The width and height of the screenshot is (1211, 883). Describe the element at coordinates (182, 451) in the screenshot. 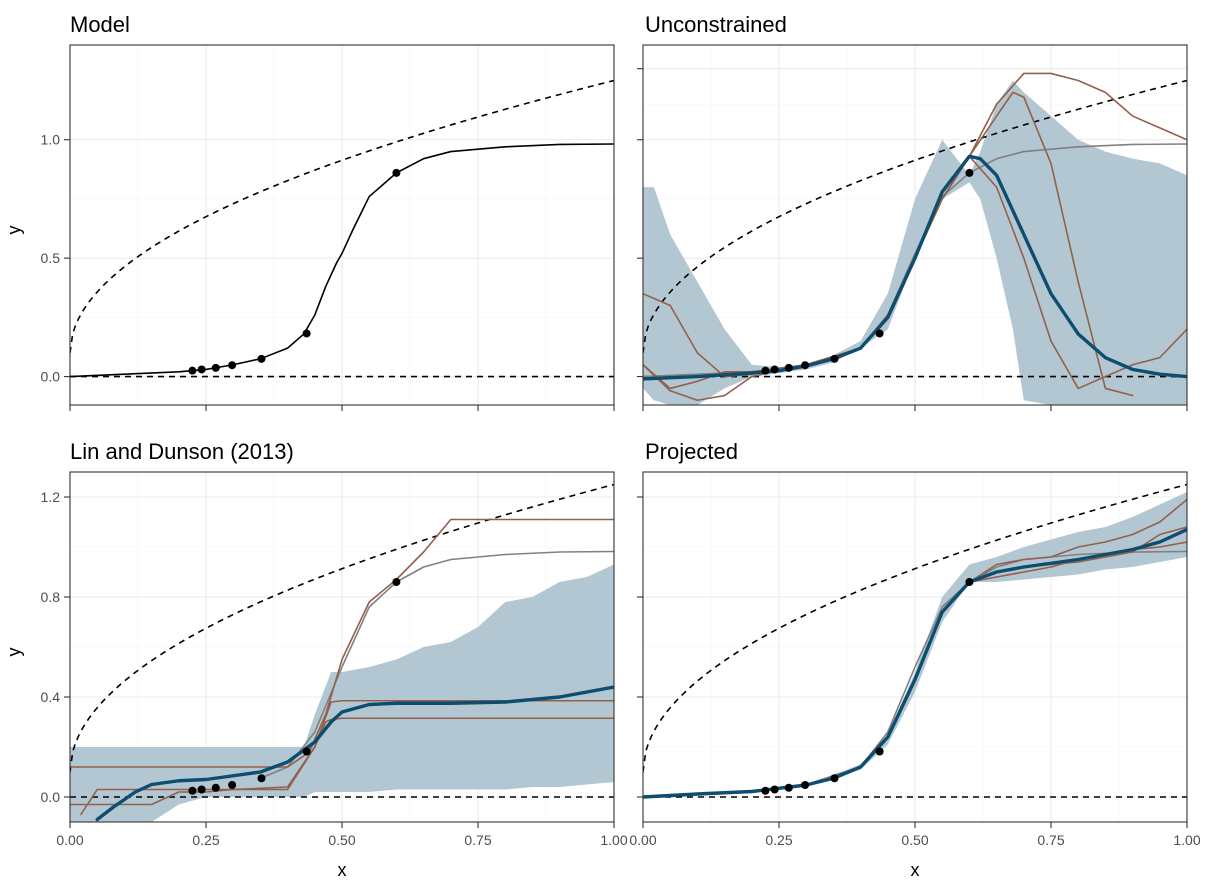

I see `panel-title: Lin and Dunson (2013)` at that location.